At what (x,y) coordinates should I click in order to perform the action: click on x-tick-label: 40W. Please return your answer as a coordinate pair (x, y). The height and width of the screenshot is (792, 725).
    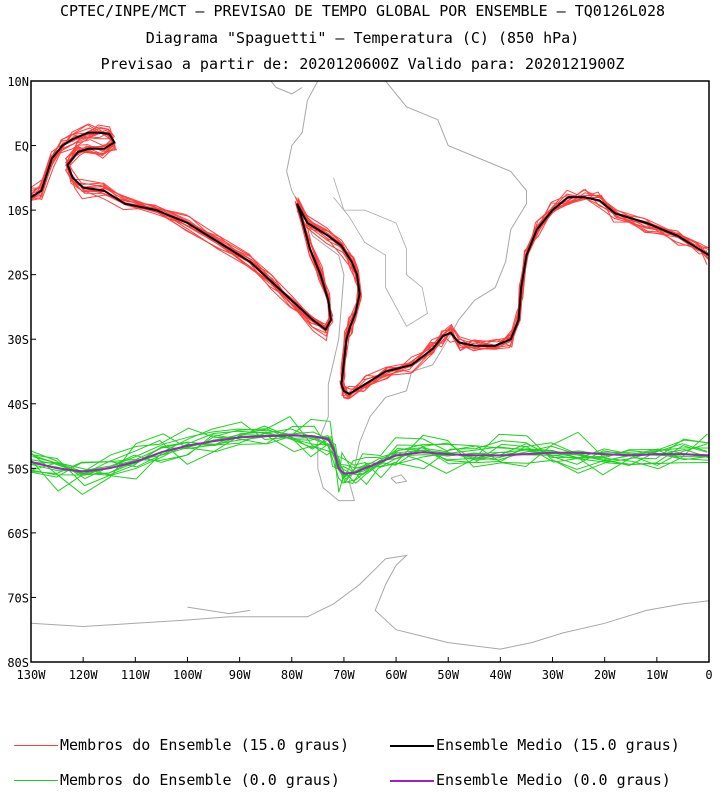
    Looking at the image, I should click on (501, 675).